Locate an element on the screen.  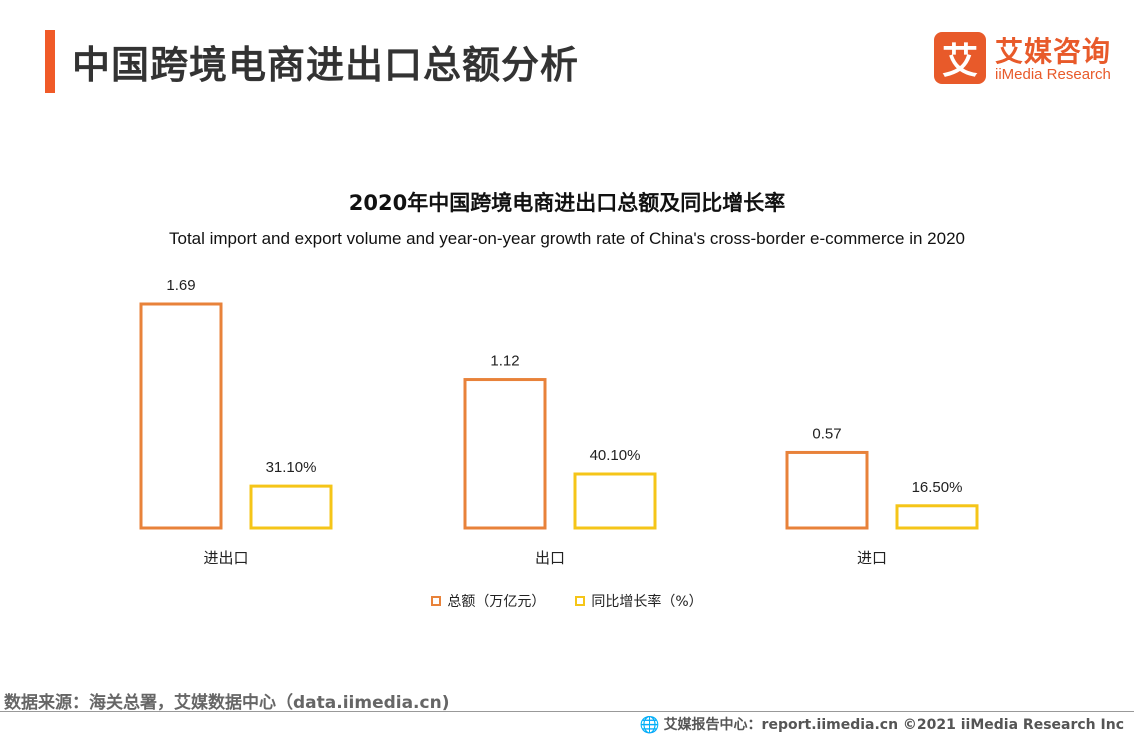
page-title: 中国跨境电商进出口总额分析 is located at coordinates (326, 65).